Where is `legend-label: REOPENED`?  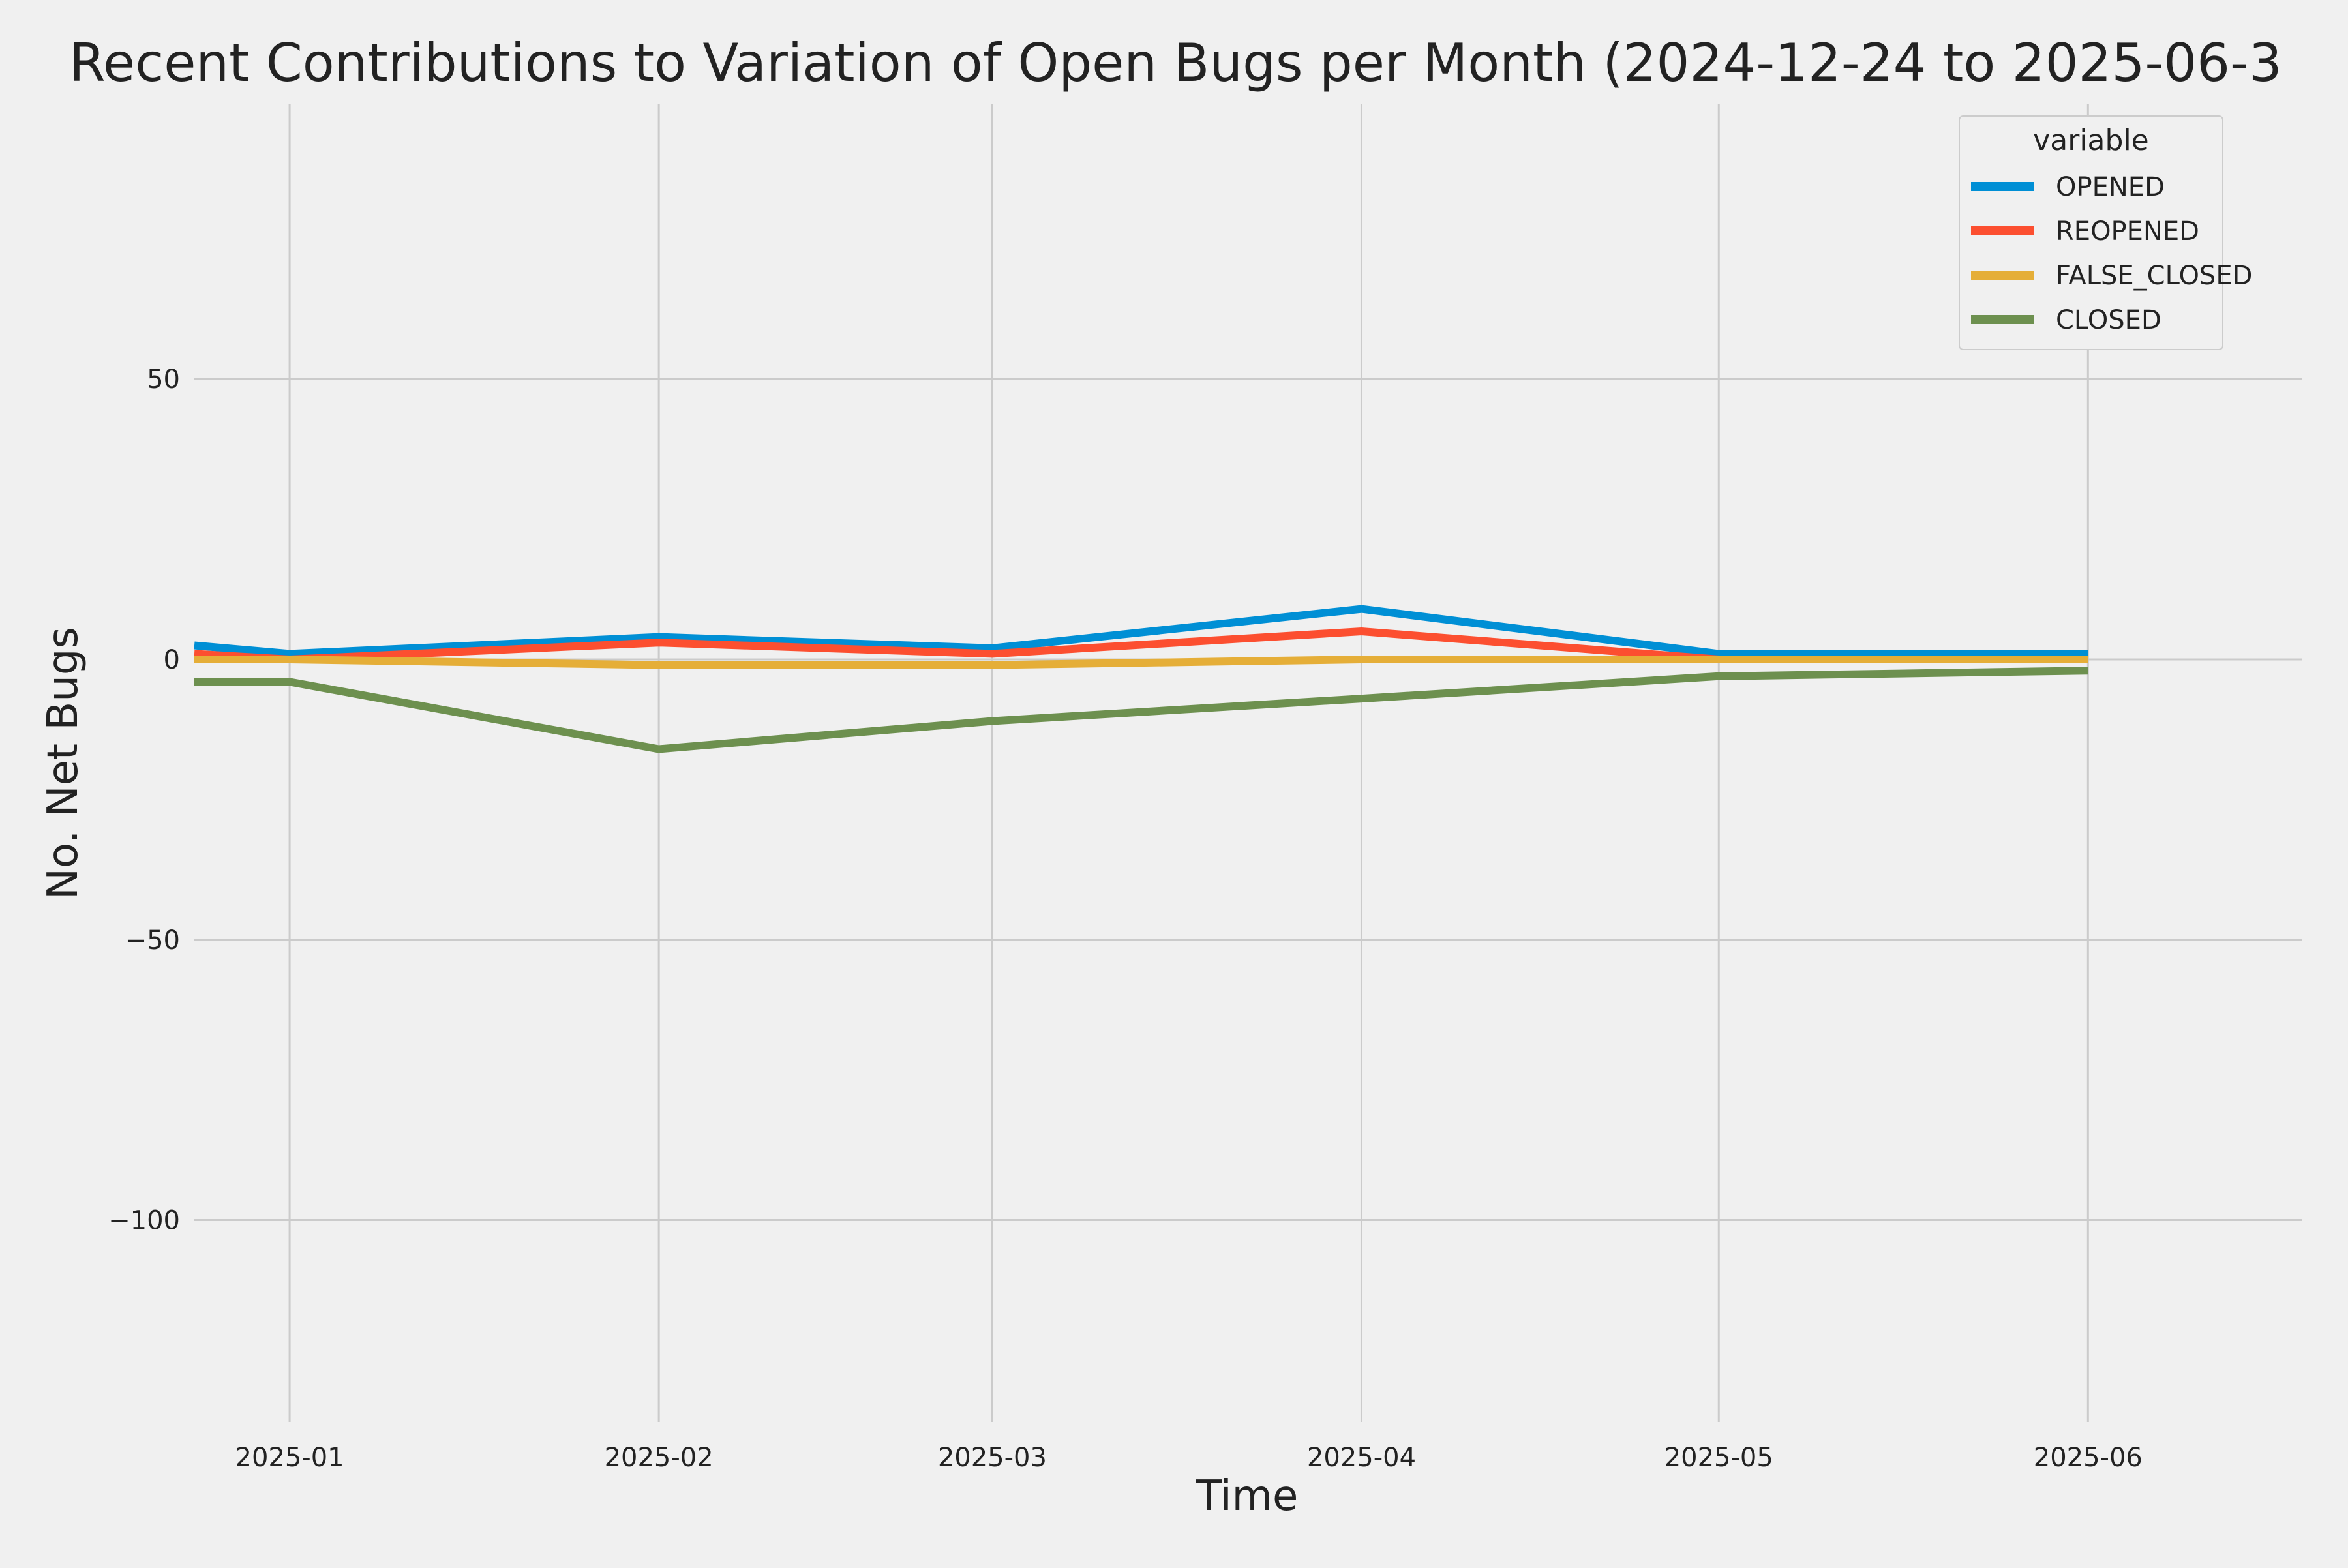 legend-label: REOPENED is located at coordinates (2127, 232).